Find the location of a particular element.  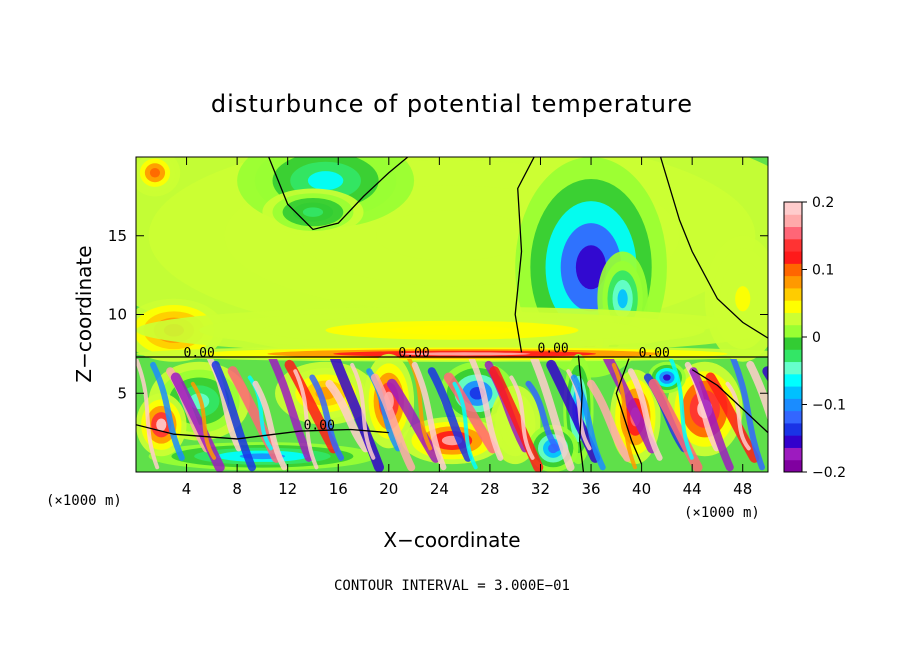

x-tick-label-20: 20 is located at coordinates (388, 489).